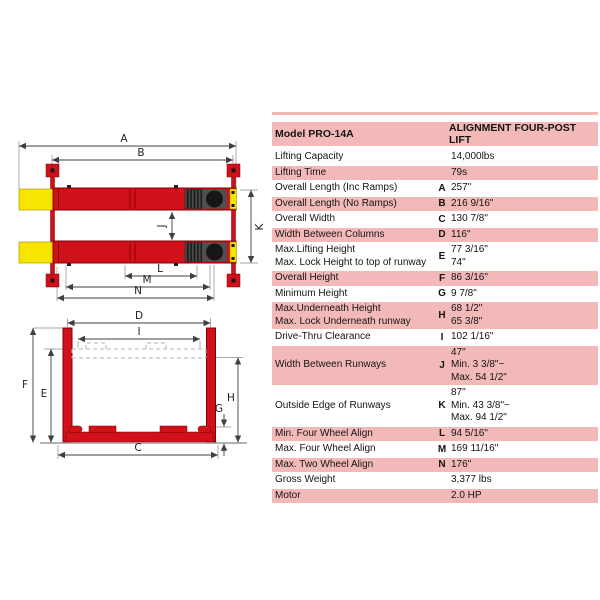  What do you see at coordinates (435, 338) in the screenshot?
I see `table-row: Drive-Thru Clearance I 102 1/16"` at bounding box center [435, 338].